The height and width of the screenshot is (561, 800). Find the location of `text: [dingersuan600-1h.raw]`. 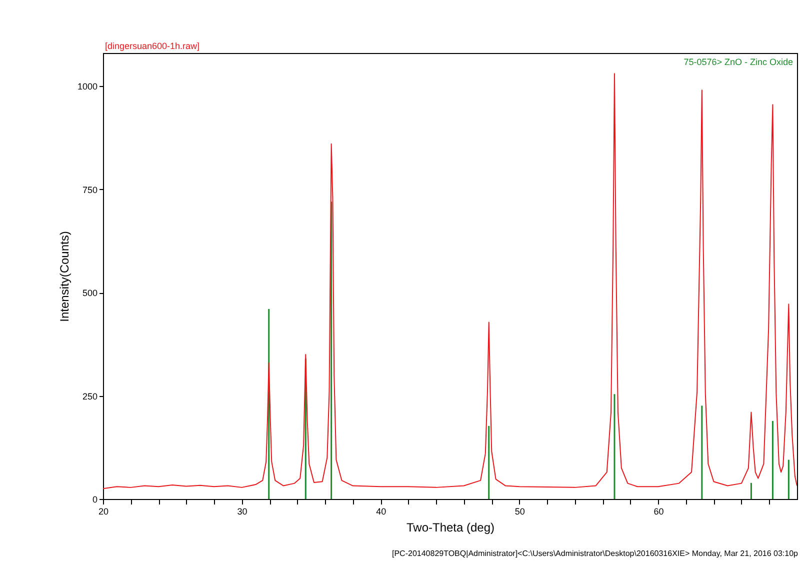

text: [dingersuan600-1h.raw] is located at coordinates (152, 46).